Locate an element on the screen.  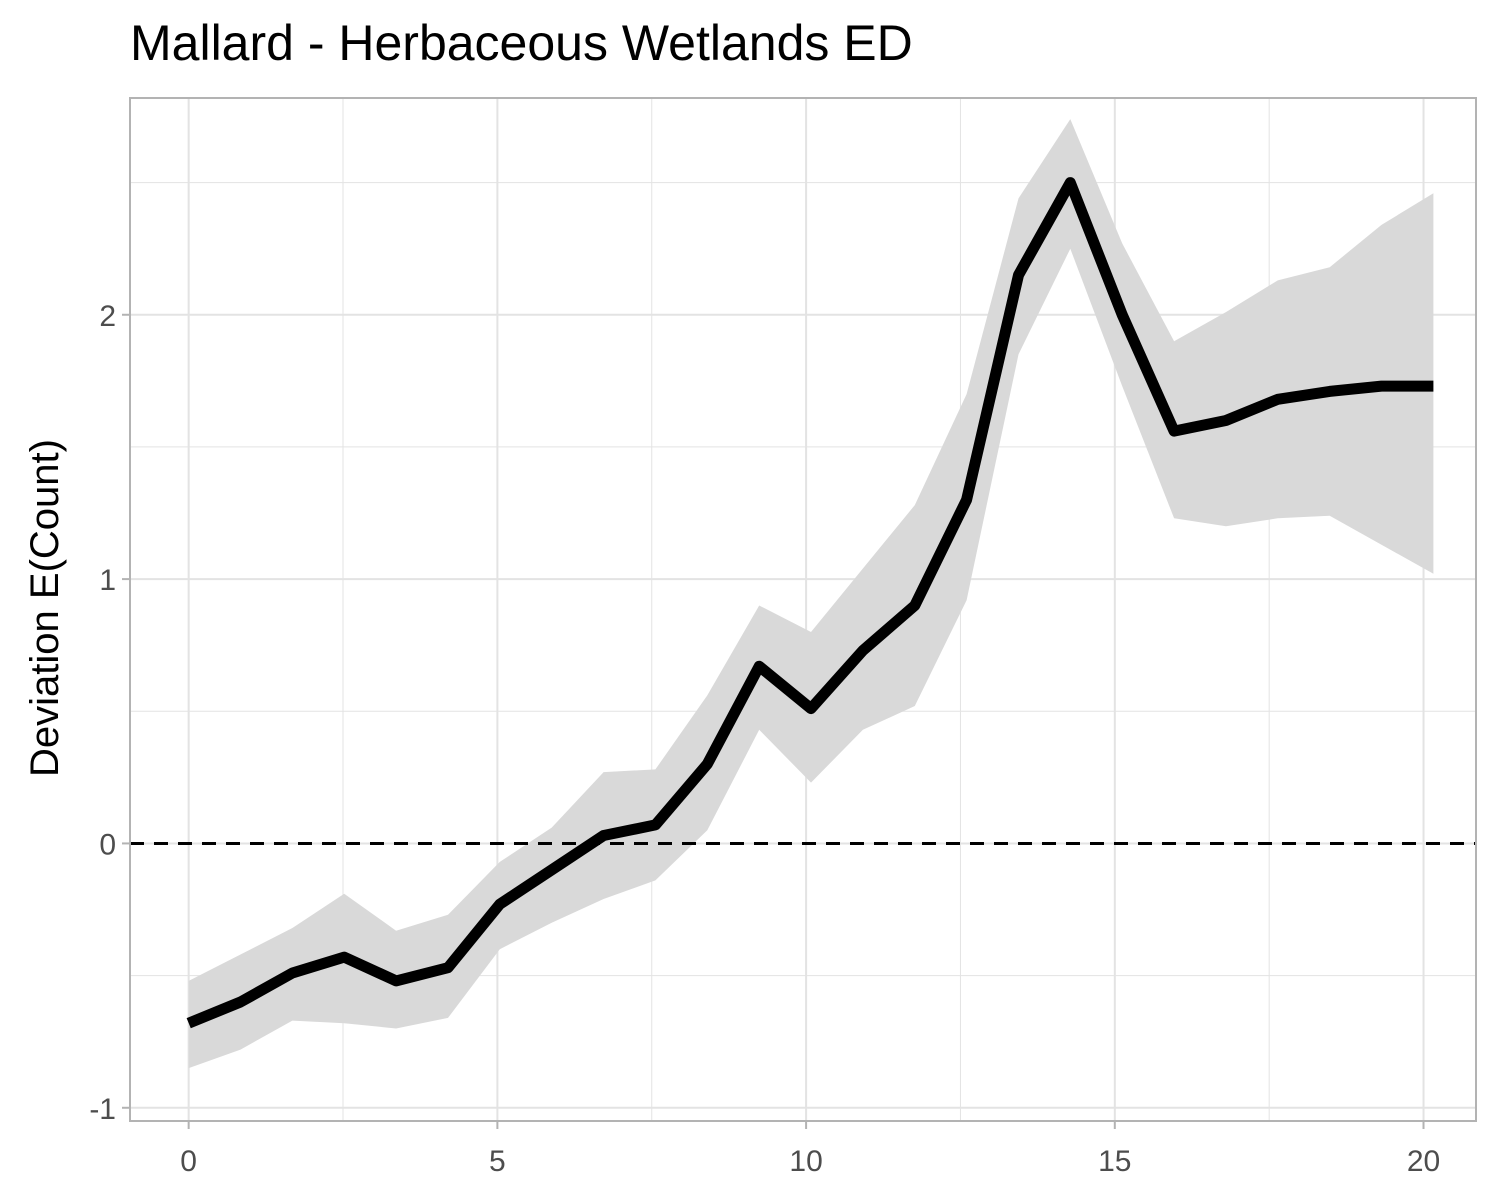
y-tick-label: 2 is located at coordinates (107, 316).